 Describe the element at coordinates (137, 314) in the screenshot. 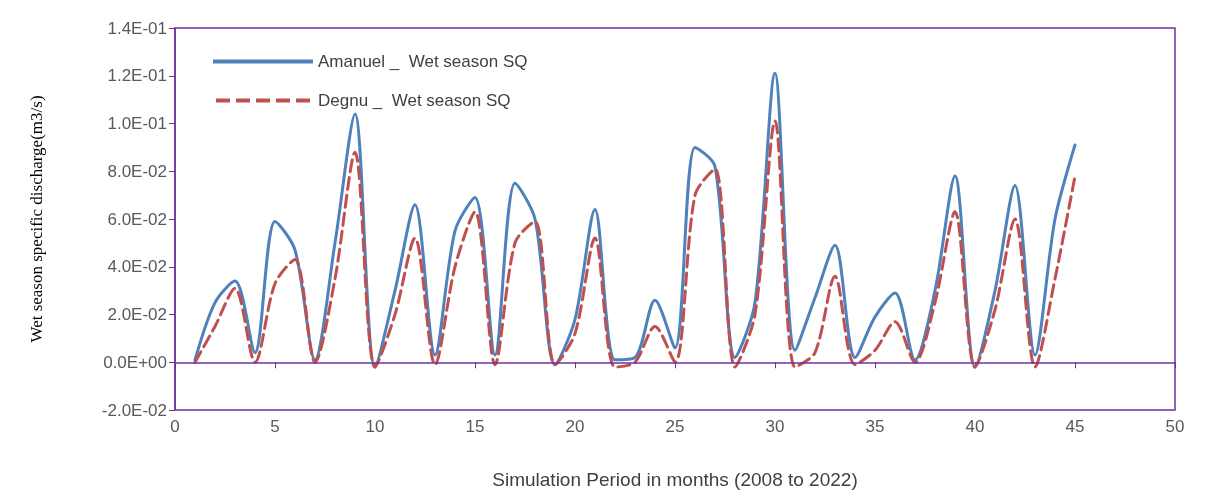

I see `y-tick-label: 2.0E-02` at that location.